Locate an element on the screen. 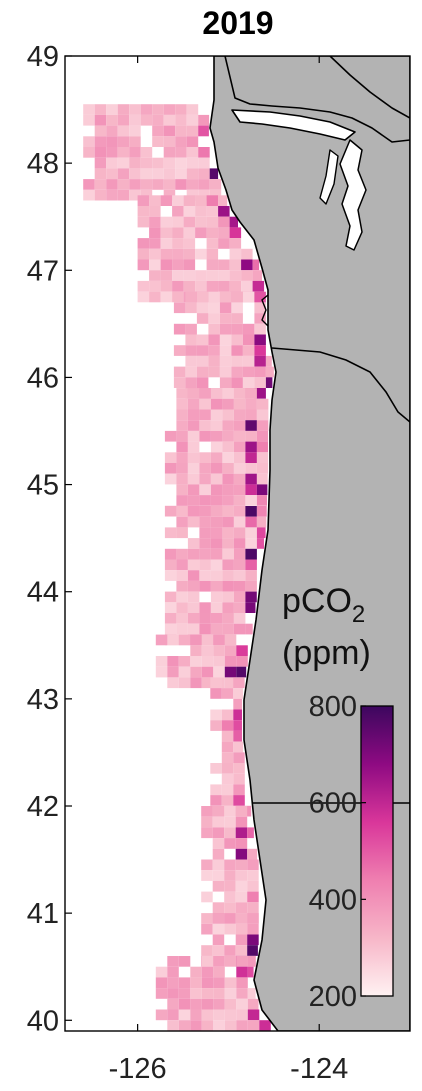  juan-de-fuca-strait is located at coordinates (293, 125).